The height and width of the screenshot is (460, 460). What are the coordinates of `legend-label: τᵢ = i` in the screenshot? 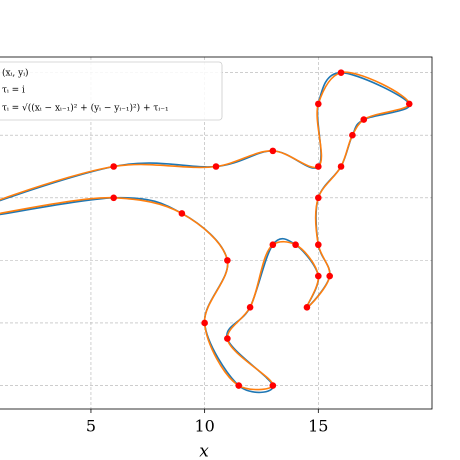 It's located at (13, 91).